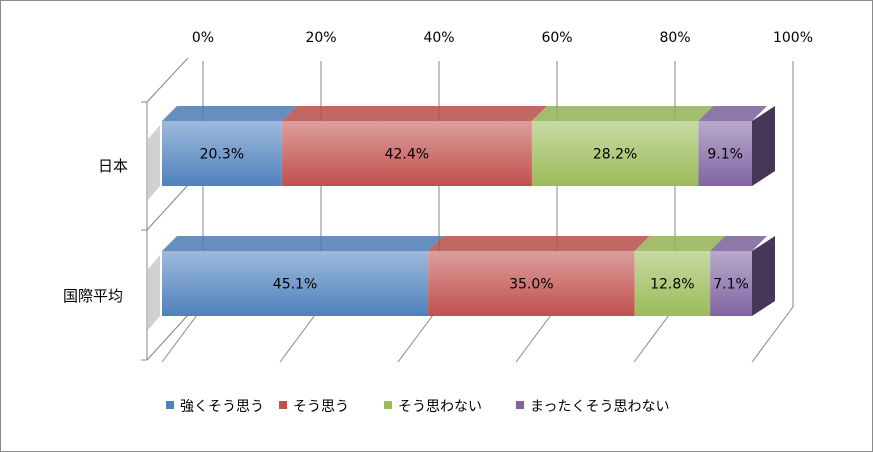 The height and width of the screenshot is (452, 873). I want to click on data-label: 9.1%, so click(725, 155).